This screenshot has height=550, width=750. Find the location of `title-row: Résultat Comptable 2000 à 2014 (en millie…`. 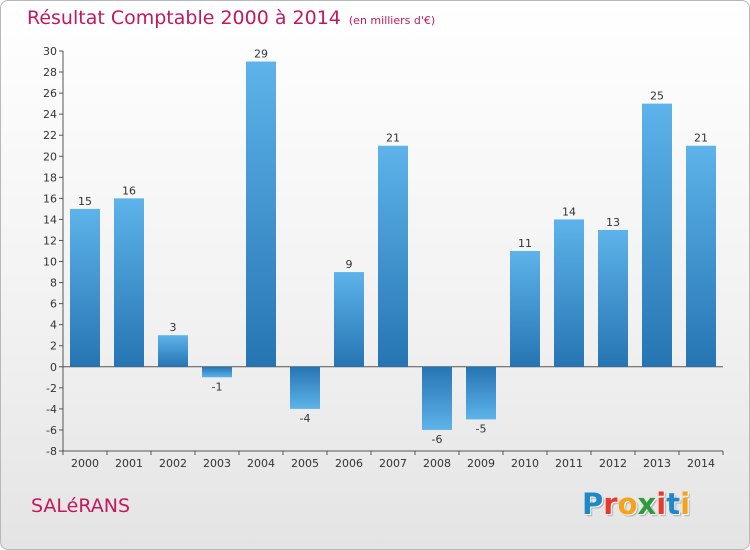

title-row: Résultat Comptable 2000 à 2014 (en millie… is located at coordinates (231, 18).